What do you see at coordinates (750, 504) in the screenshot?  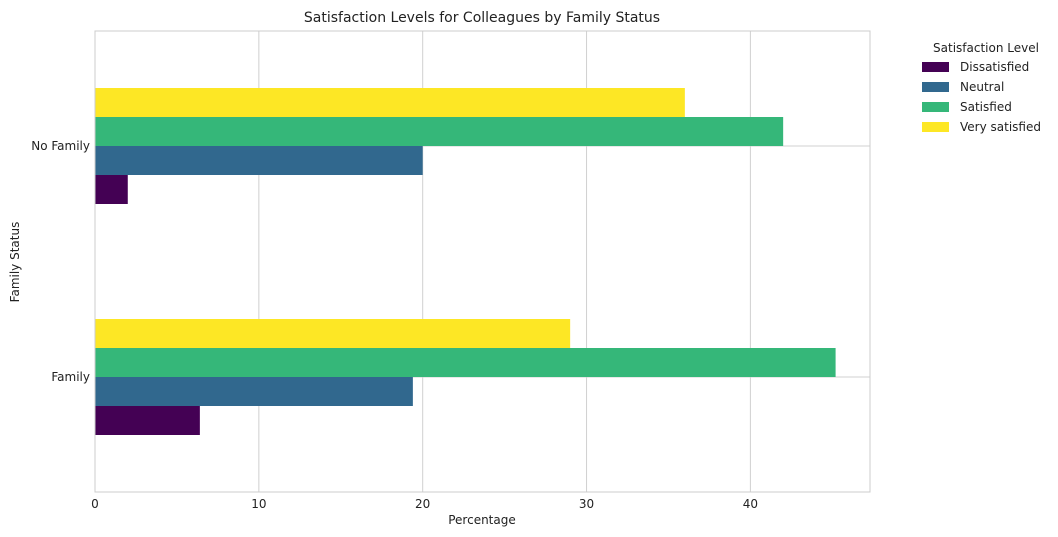 I see `x-tick-label: 40` at bounding box center [750, 504].